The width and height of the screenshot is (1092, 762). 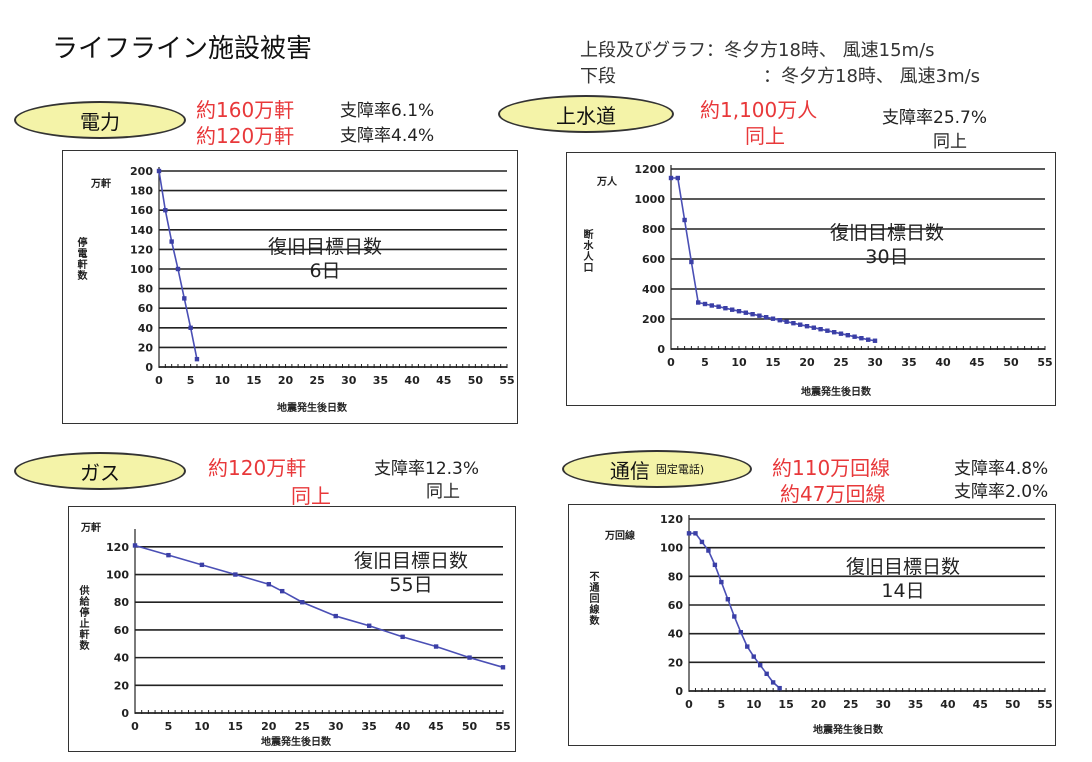 I want to click on water-x-tick-label: 25, so click(x=840, y=362).